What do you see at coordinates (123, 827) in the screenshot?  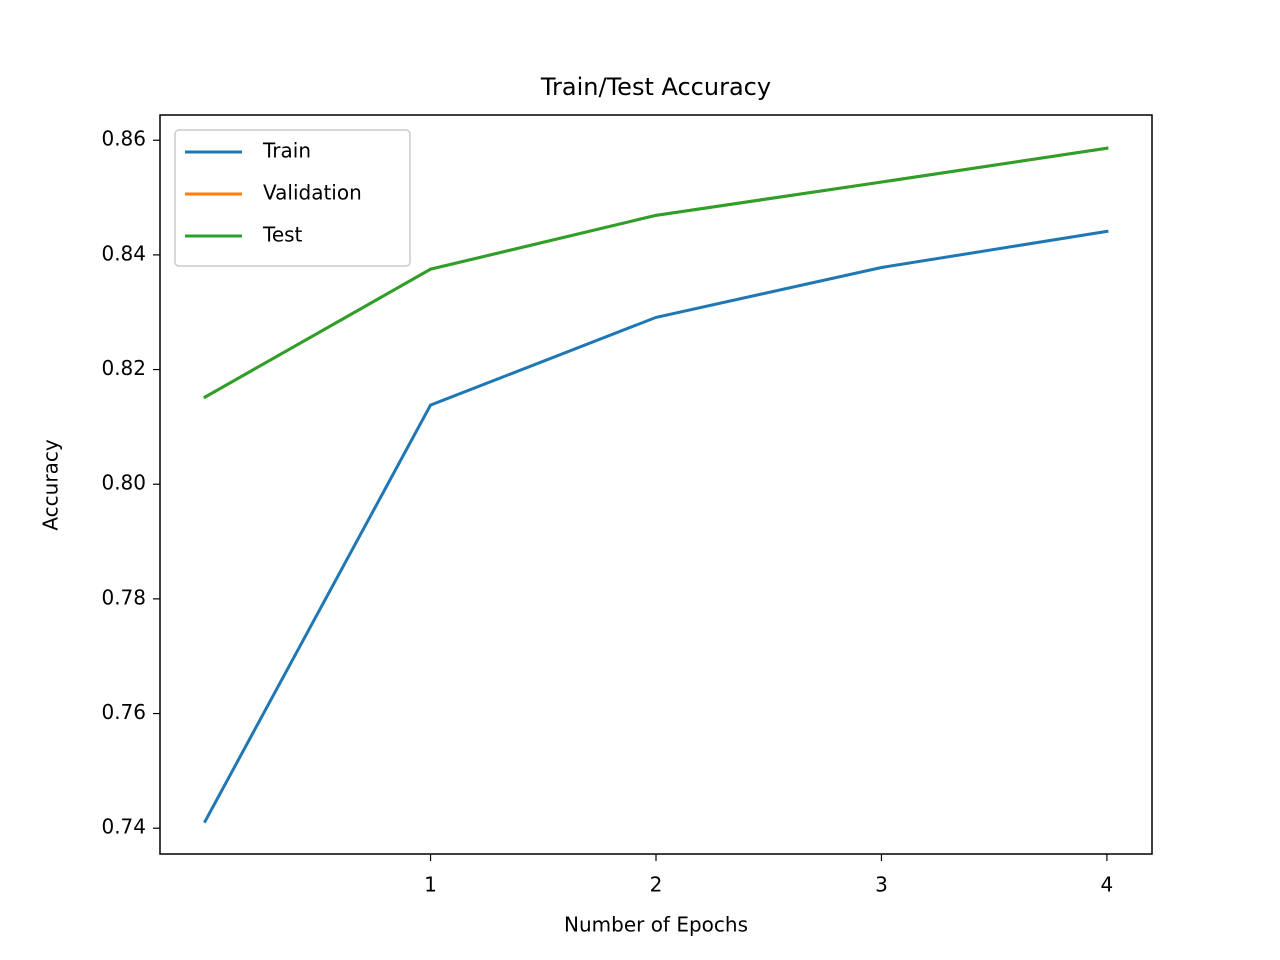 I see `y-tick-label: 0.74` at bounding box center [123, 827].